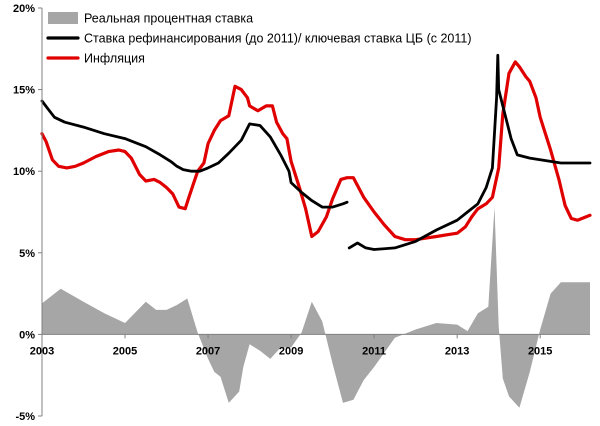 This screenshot has width=600, height=426. I want to click on y-tick-label: 20%, so click(24, 9).